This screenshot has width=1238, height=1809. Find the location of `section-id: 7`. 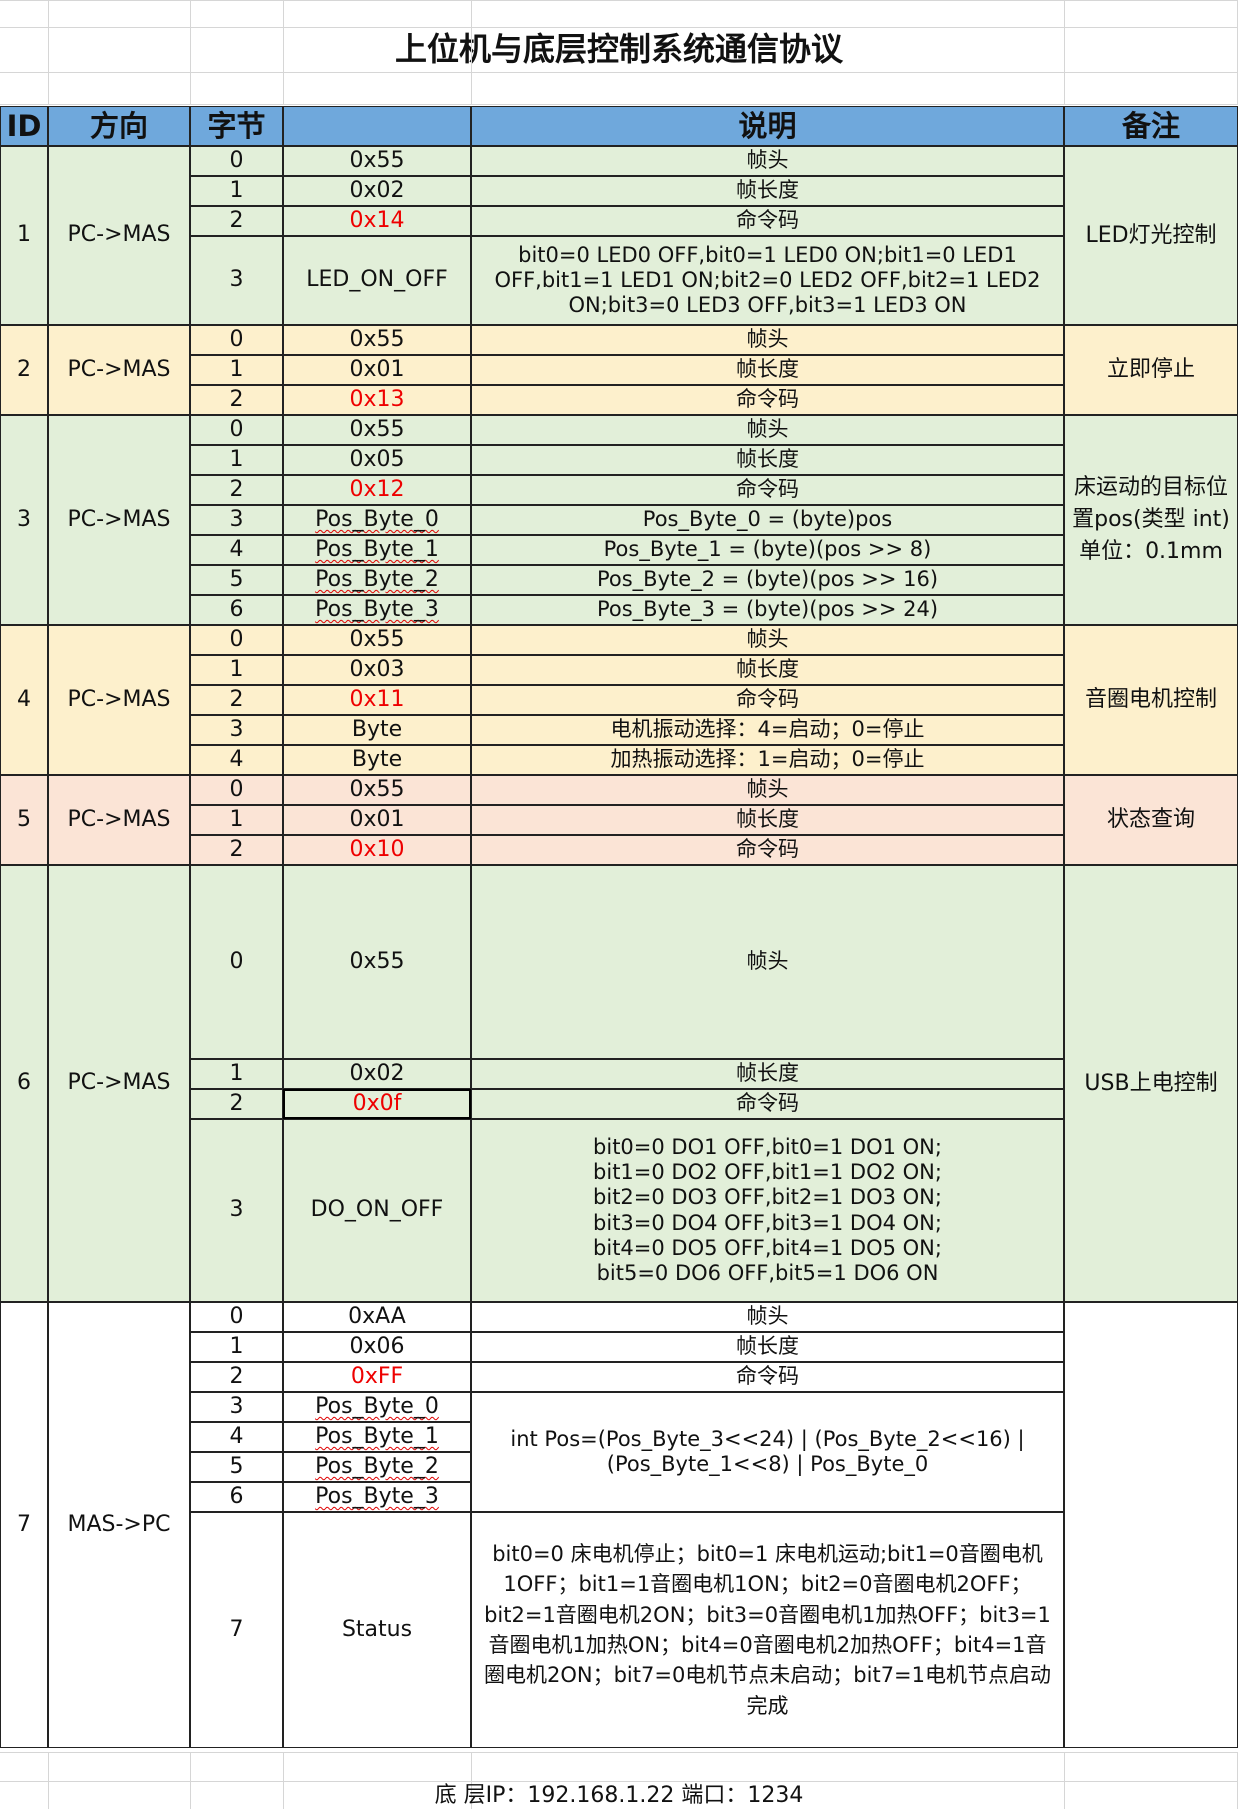

section-id: 7 is located at coordinates (24, 1525).